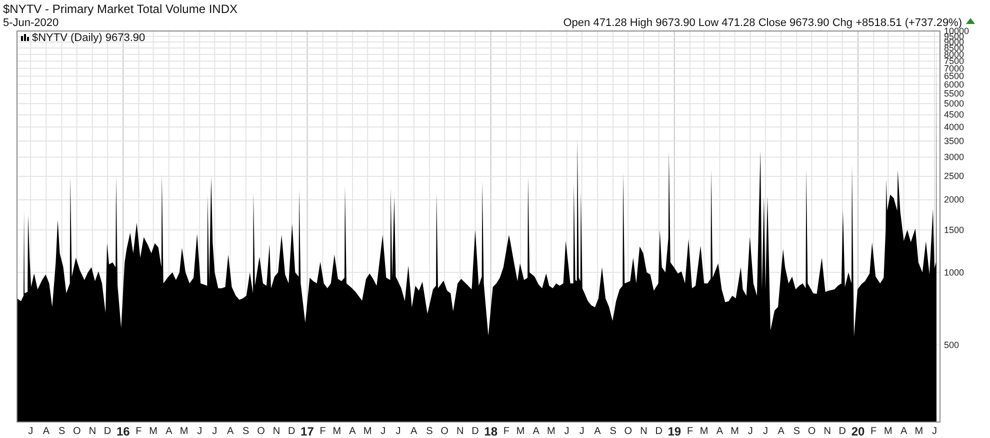  Describe the element at coordinates (762, 23) in the screenshot. I see `text: Open 471.28 High 9673.90 Low 471.28 Close 9673.90 Chg +8518.51 (+737.29%)` at that location.